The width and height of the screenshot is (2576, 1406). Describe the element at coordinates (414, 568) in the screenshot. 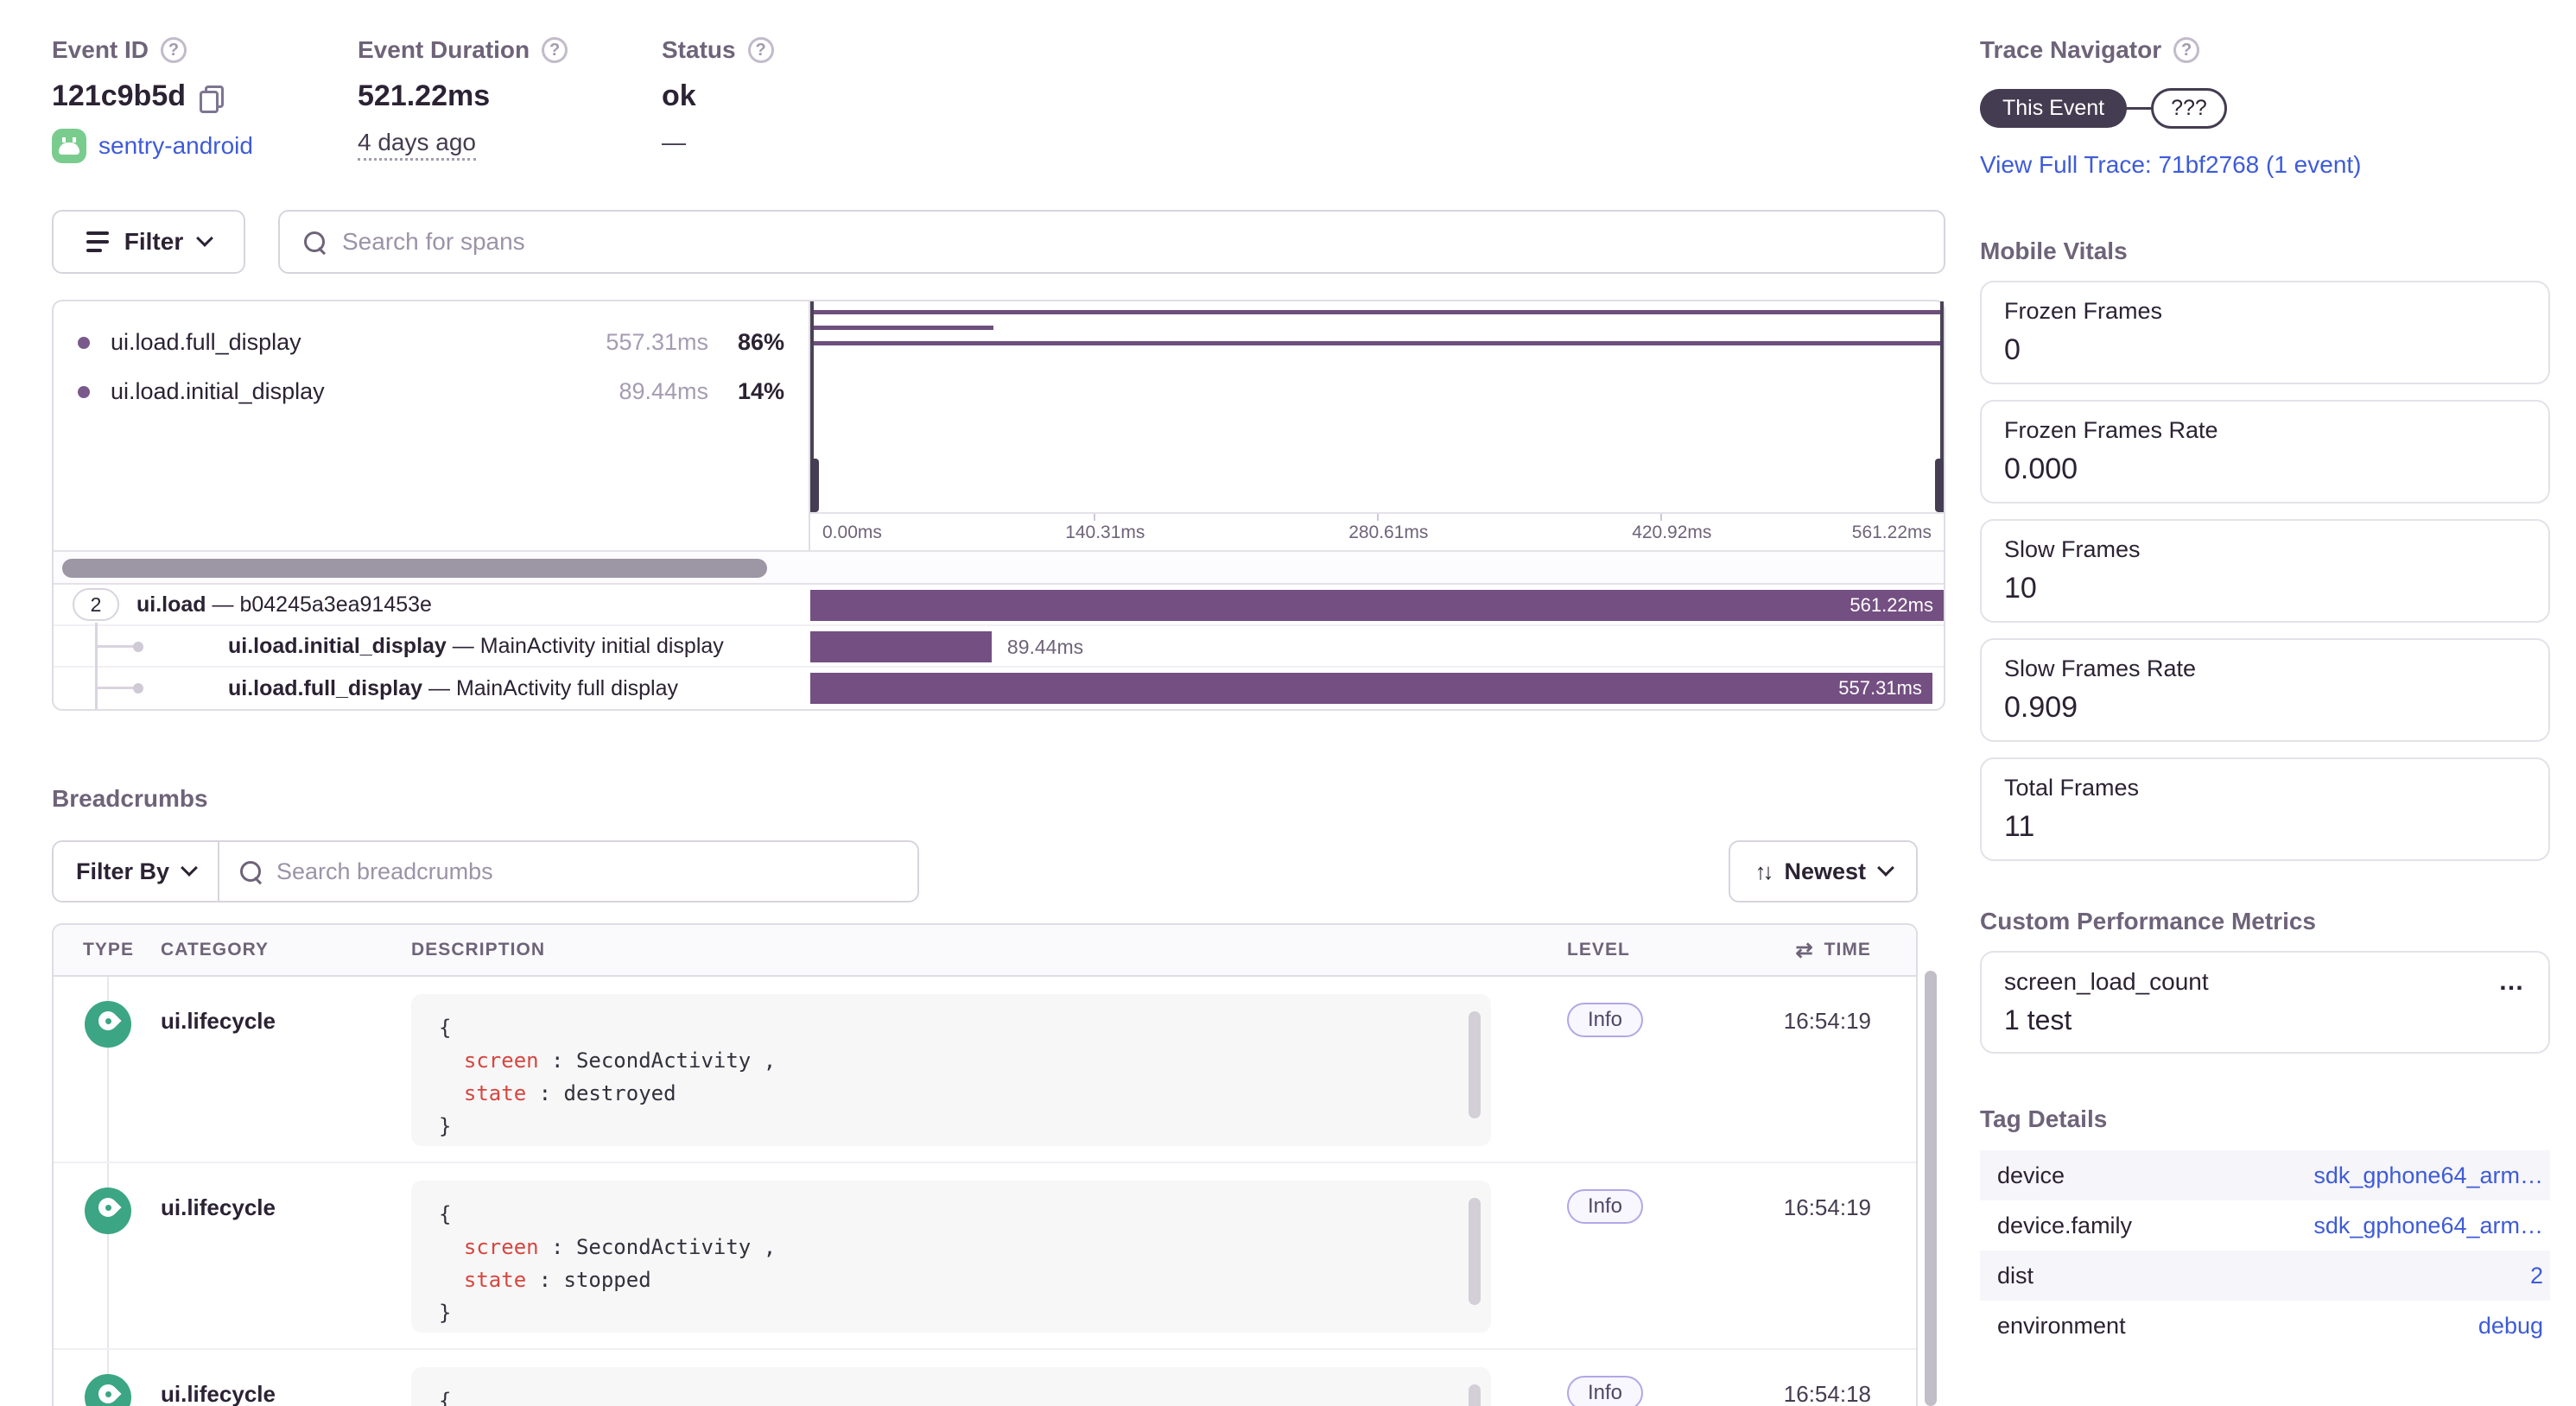

I see `scrollbar-thumb` at that location.